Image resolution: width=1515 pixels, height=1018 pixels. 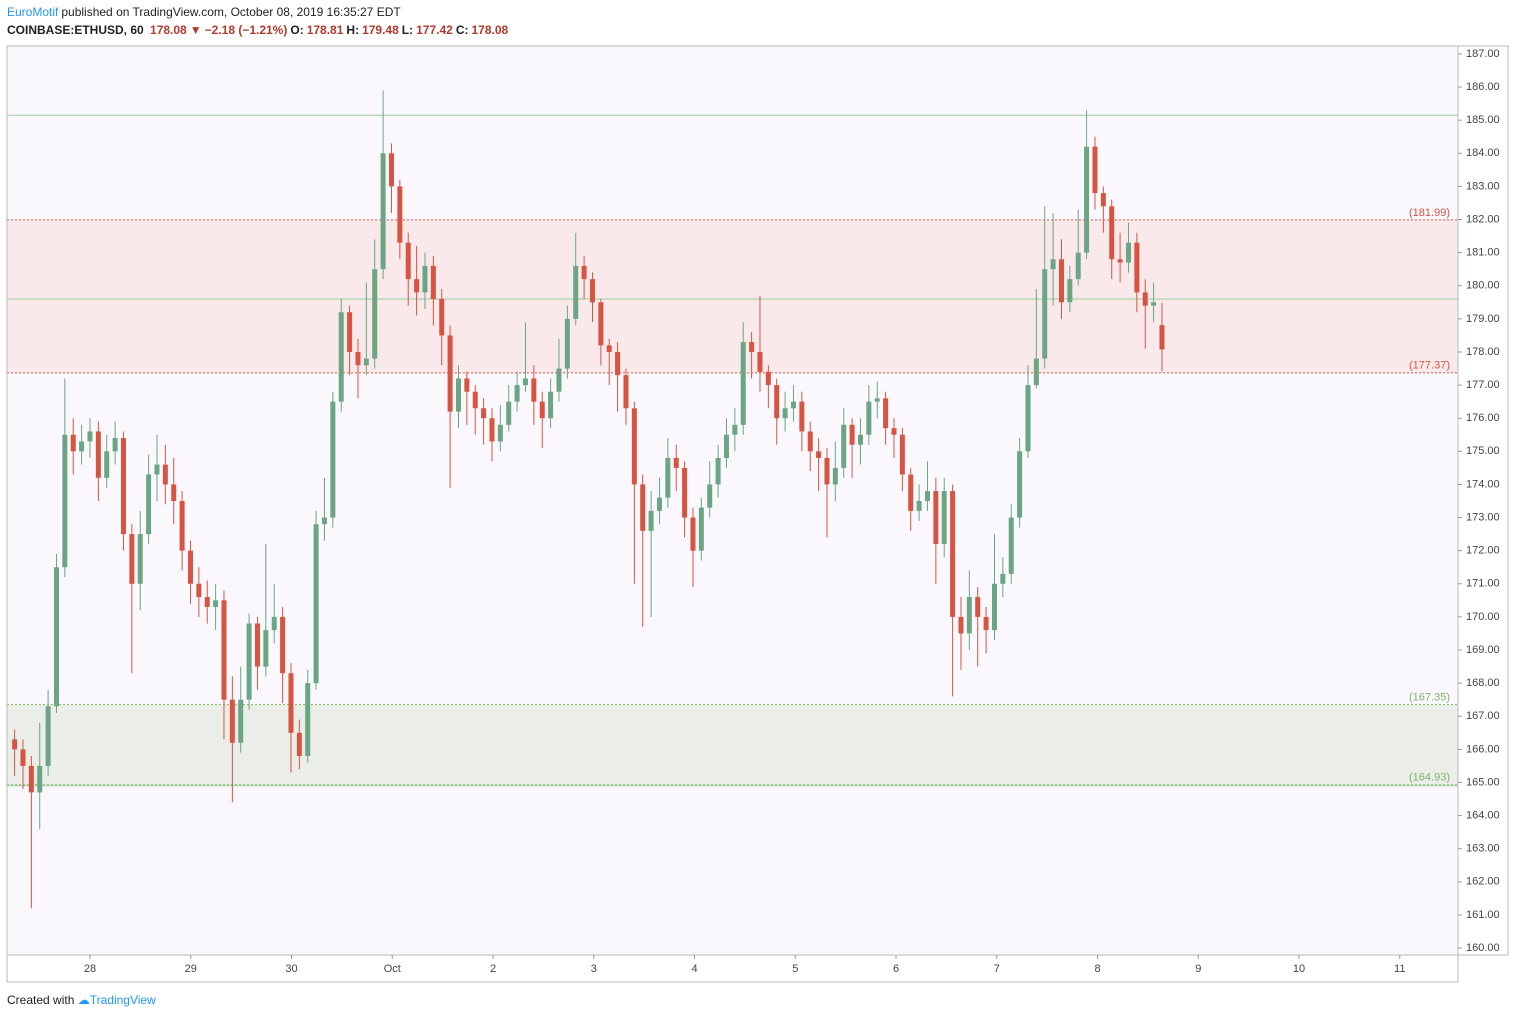 What do you see at coordinates (1483, 418) in the screenshot?
I see `y-tick-label: 176.00` at bounding box center [1483, 418].